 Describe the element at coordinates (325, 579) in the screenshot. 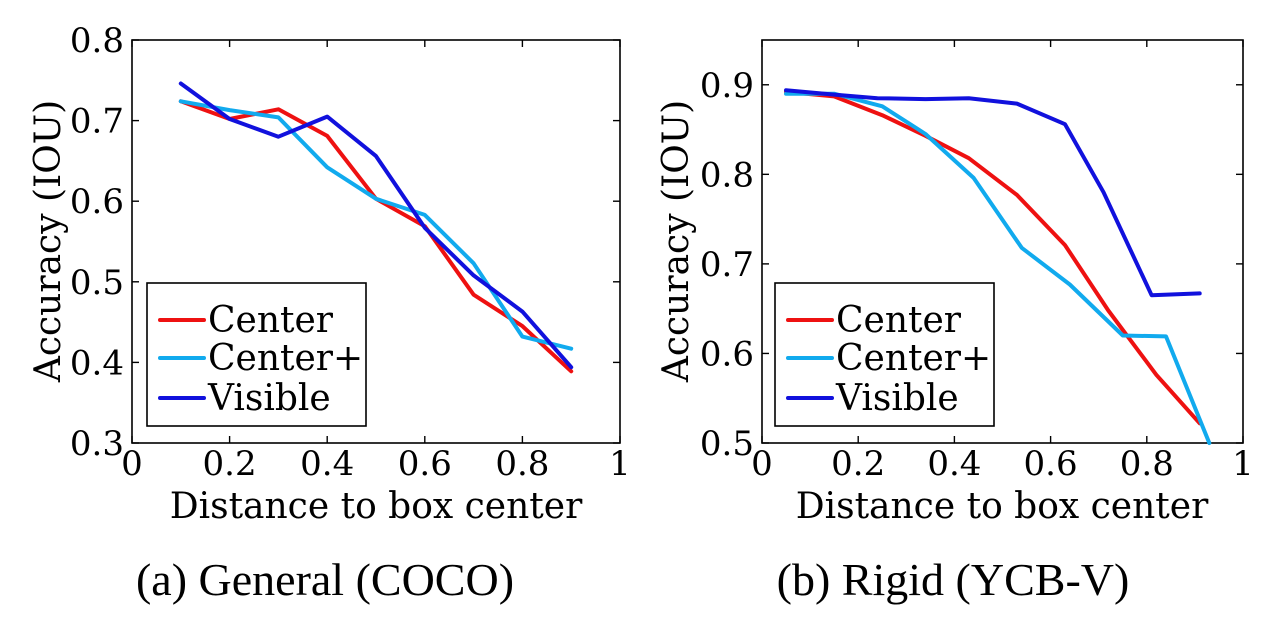

I see `panel-caption: (a) General (COCO)` at that location.